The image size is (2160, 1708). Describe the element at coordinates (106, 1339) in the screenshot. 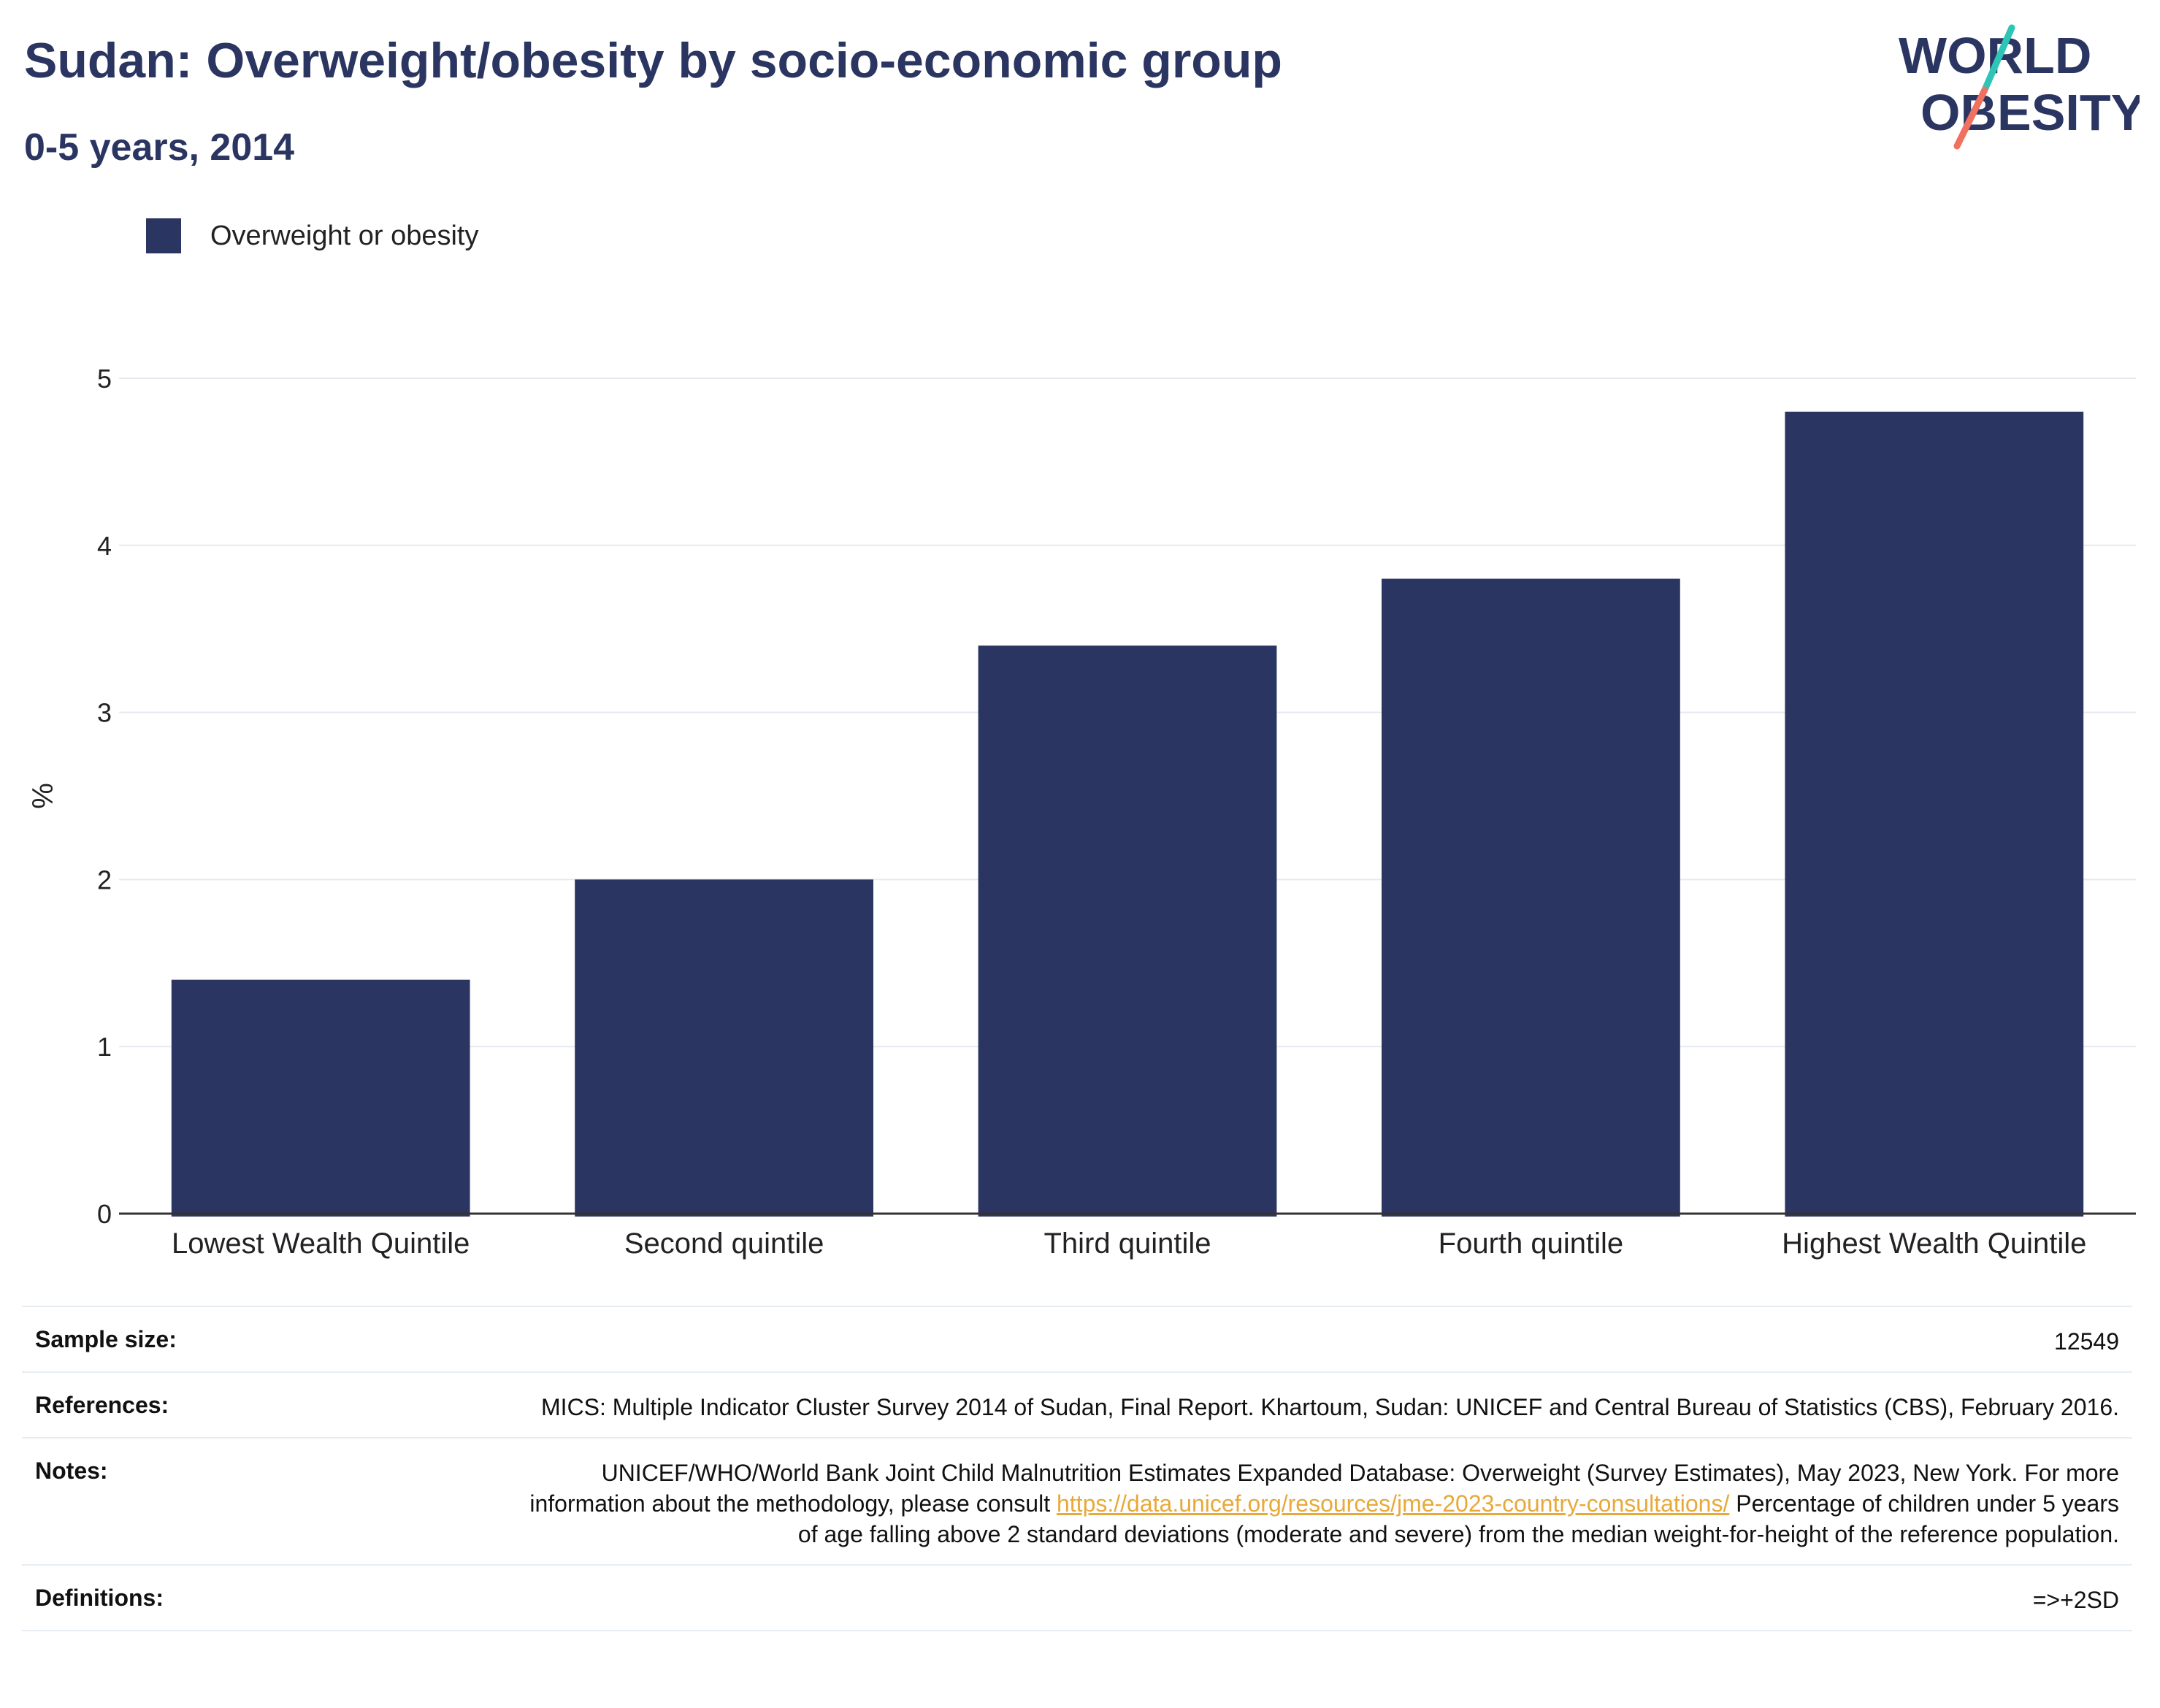

I see `sample-size-label: Sample size:` at that location.